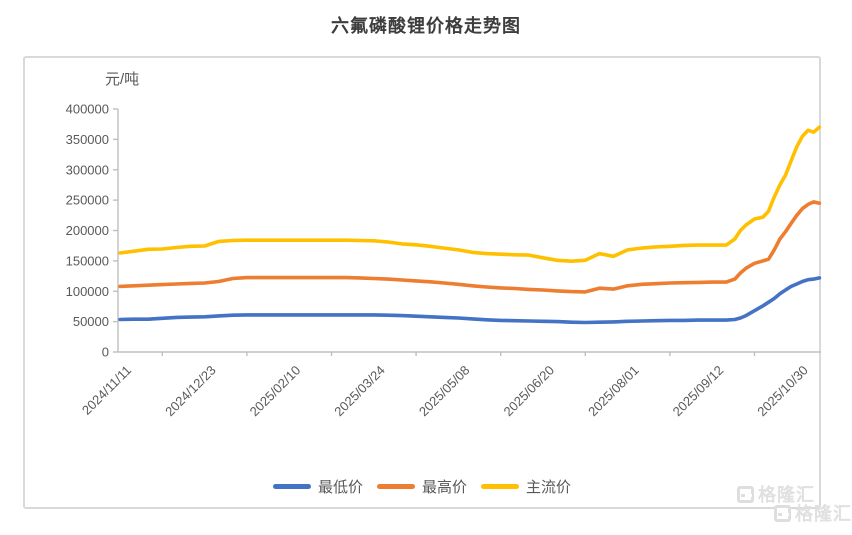  What do you see at coordinates (87, 139) in the screenshot?
I see `y-axis-tick-label: 350000` at bounding box center [87, 139].